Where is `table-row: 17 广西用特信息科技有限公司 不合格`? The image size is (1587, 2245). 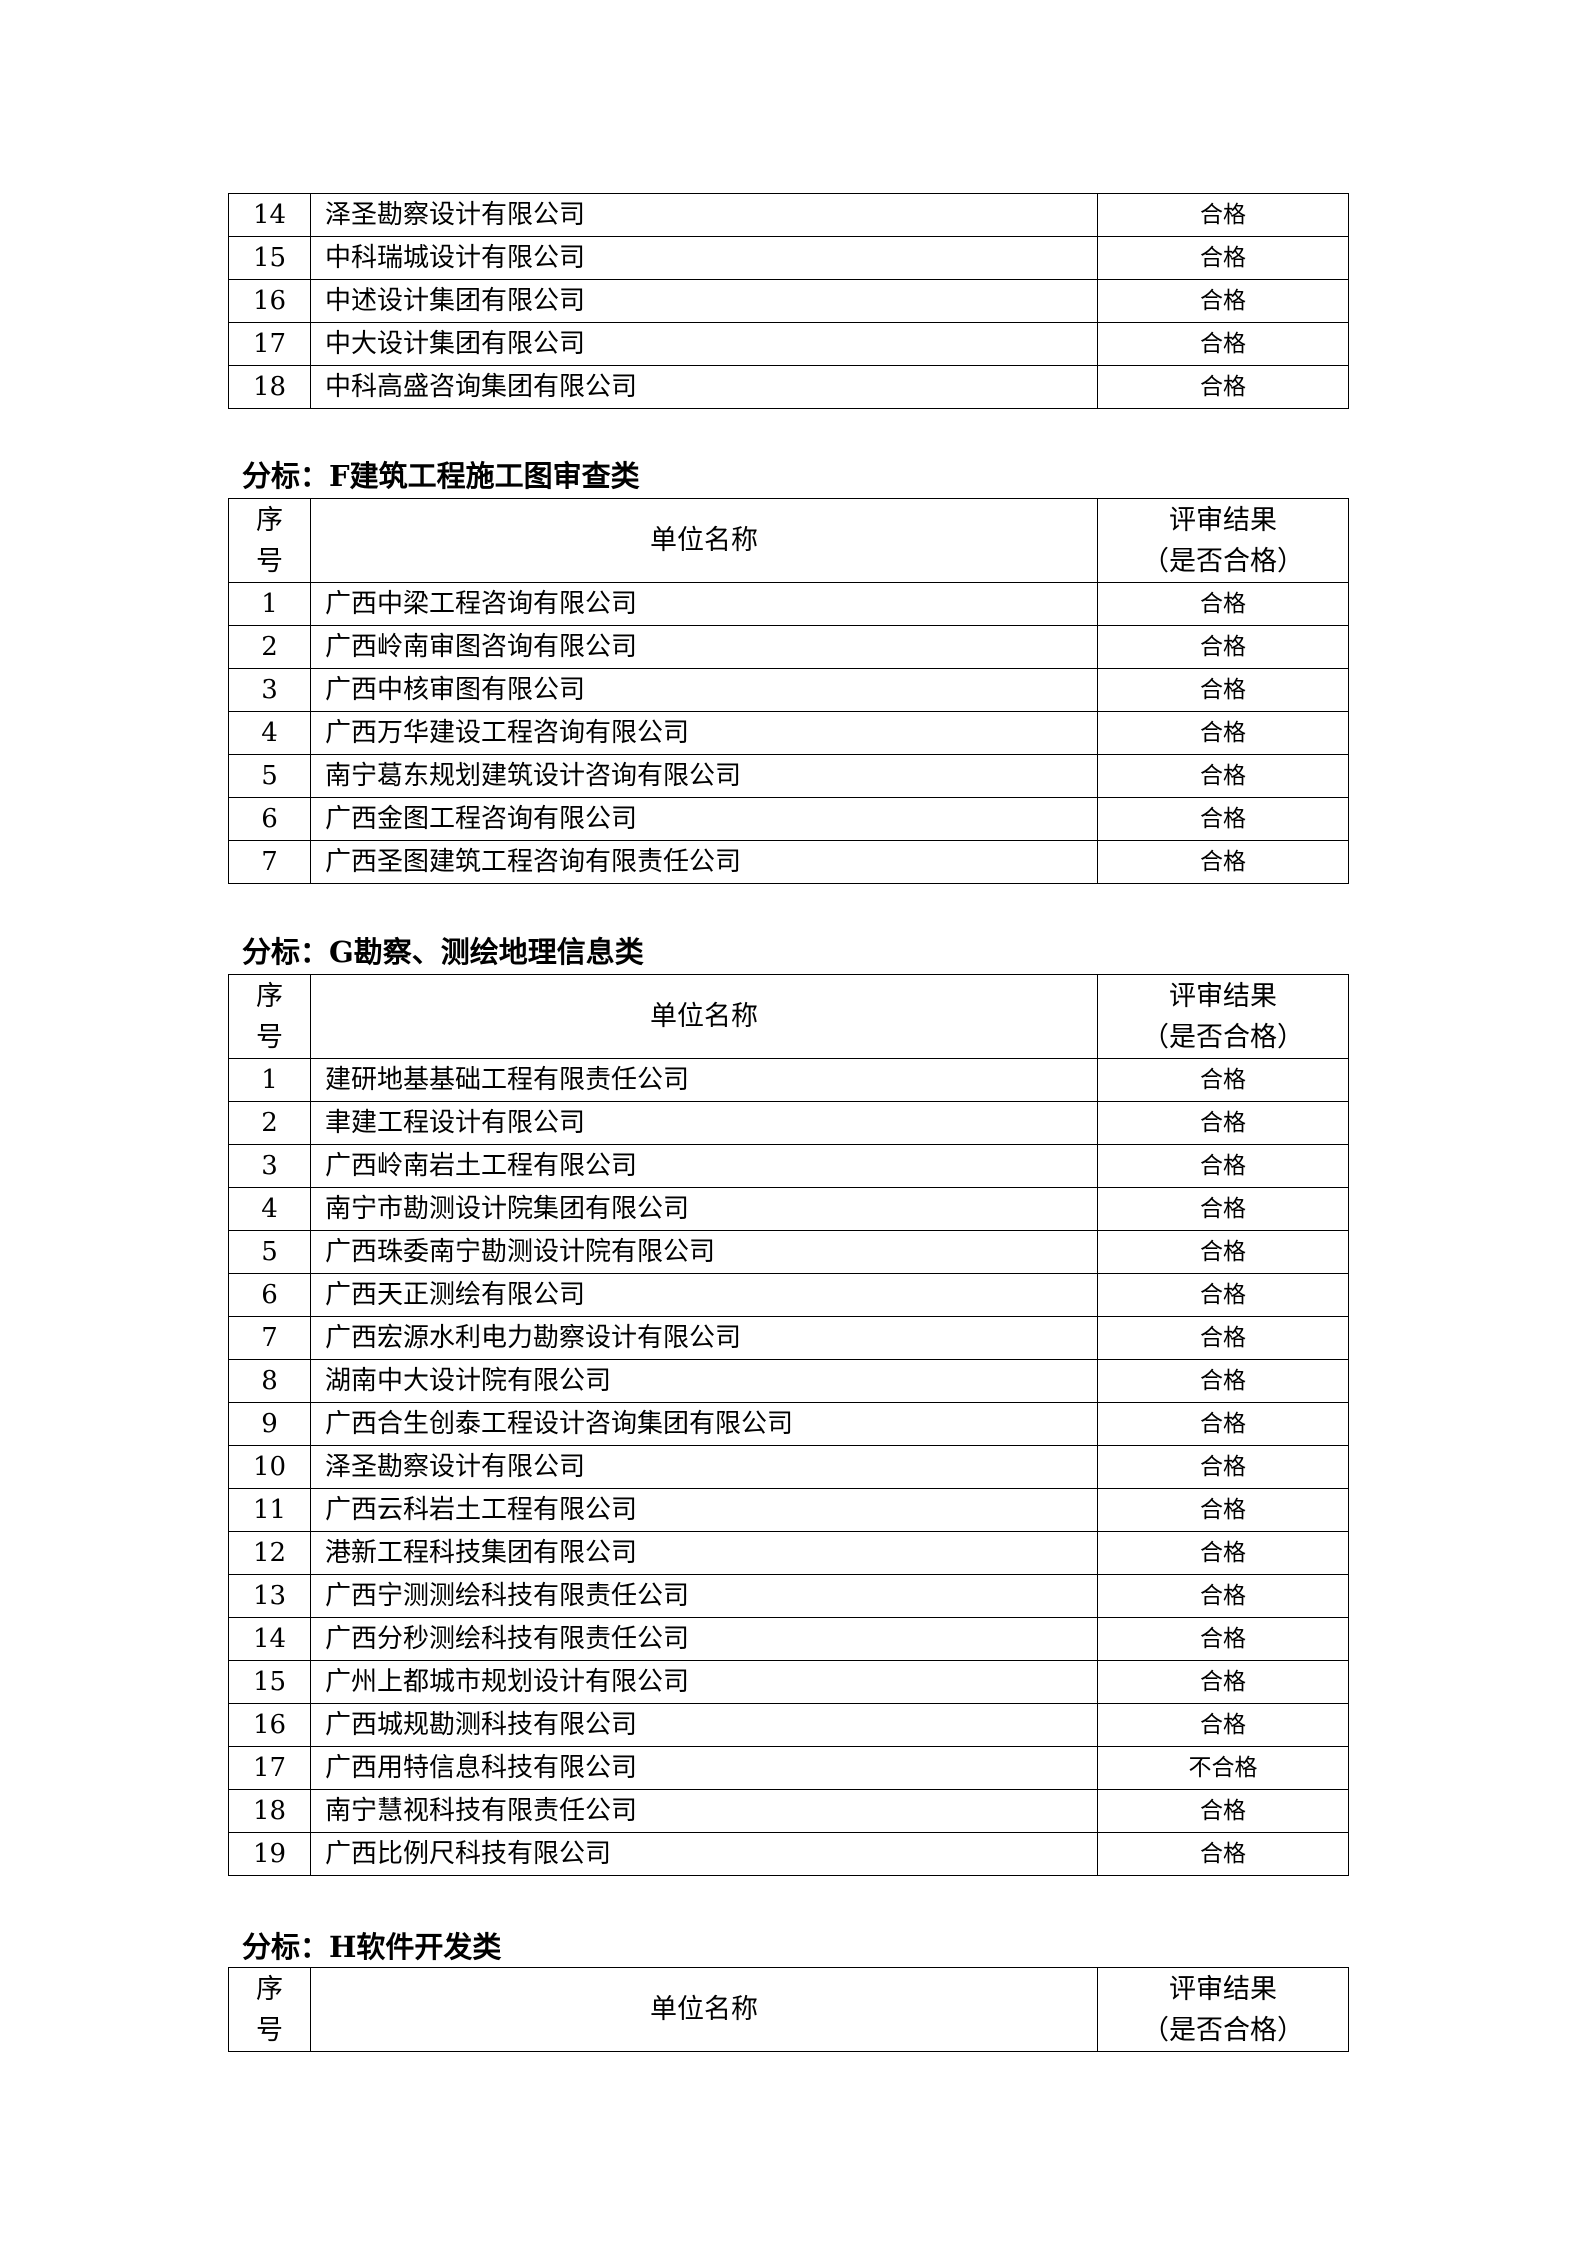 table-row: 17 广西用特信息科技有限公司 不合格 is located at coordinates (788, 1768).